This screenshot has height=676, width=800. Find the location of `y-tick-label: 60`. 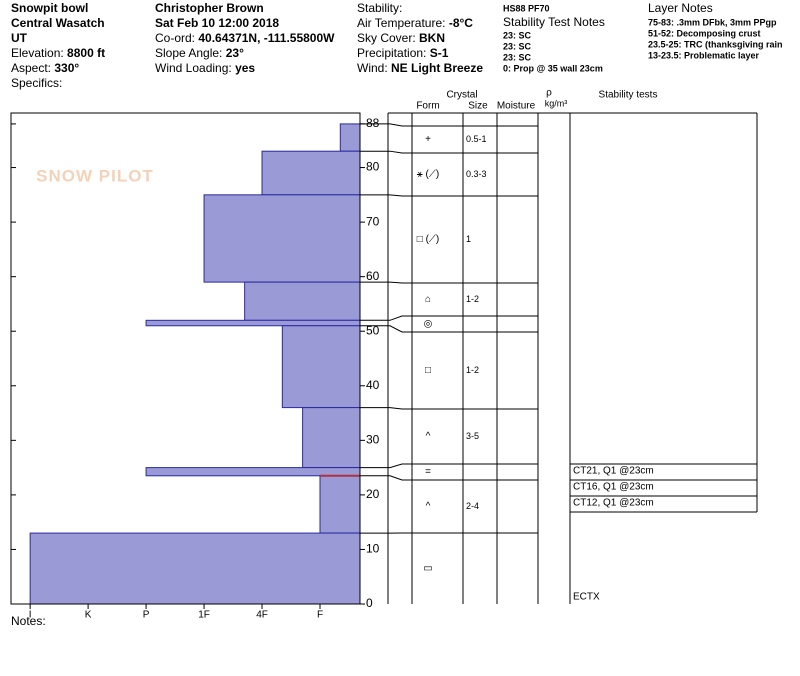

y-tick-label: 60 is located at coordinates (373, 276).